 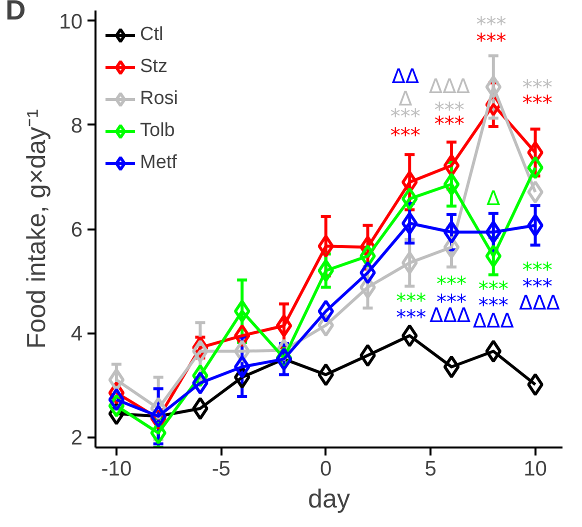 I want to click on x-tick-label: 0, so click(x=326, y=469).